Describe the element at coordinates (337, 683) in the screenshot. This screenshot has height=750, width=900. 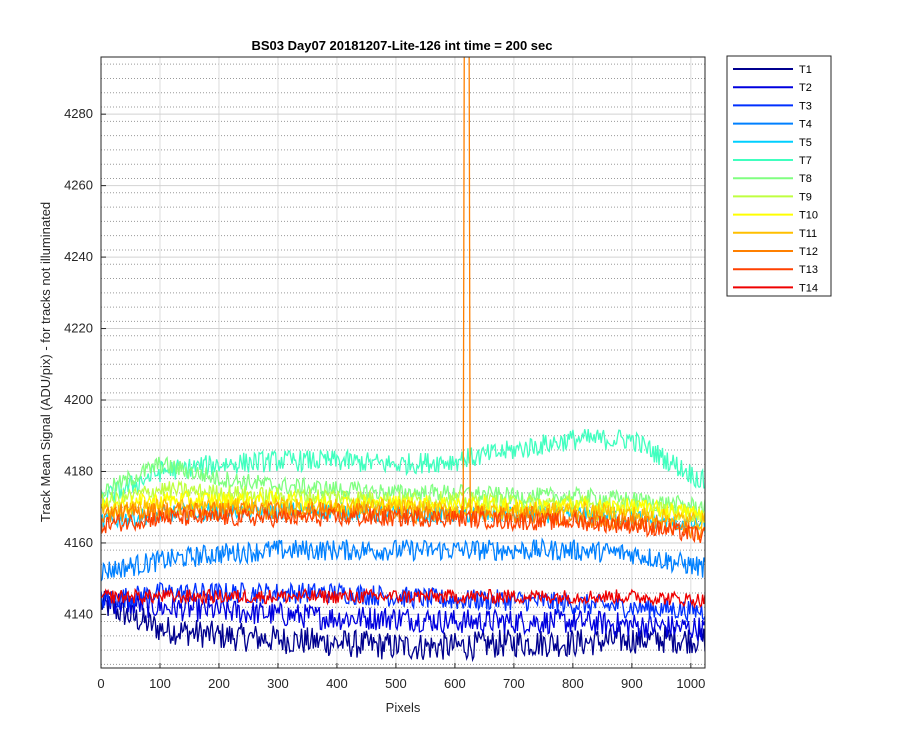
I see `x-tick-label: 400` at that location.